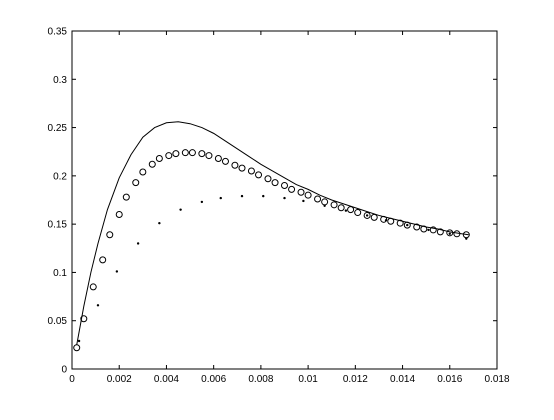 The width and height of the screenshot is (554, 420). Describe the element at coordinates (119, 379) in the screenshot. I see `x-tick-label: 0.002` at that location.